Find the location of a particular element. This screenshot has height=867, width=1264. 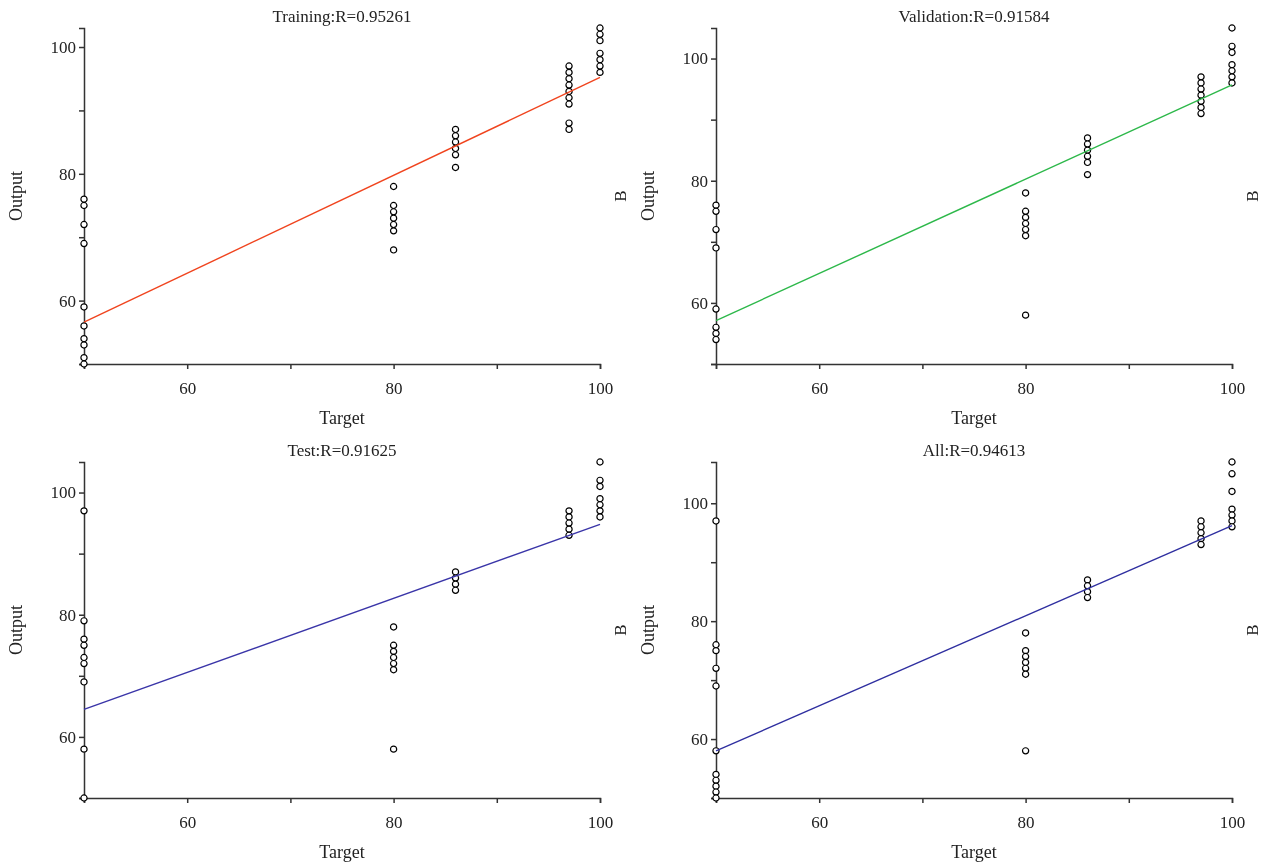

chart-title: All:R=0.94613 is located at coordinates (974, 450).